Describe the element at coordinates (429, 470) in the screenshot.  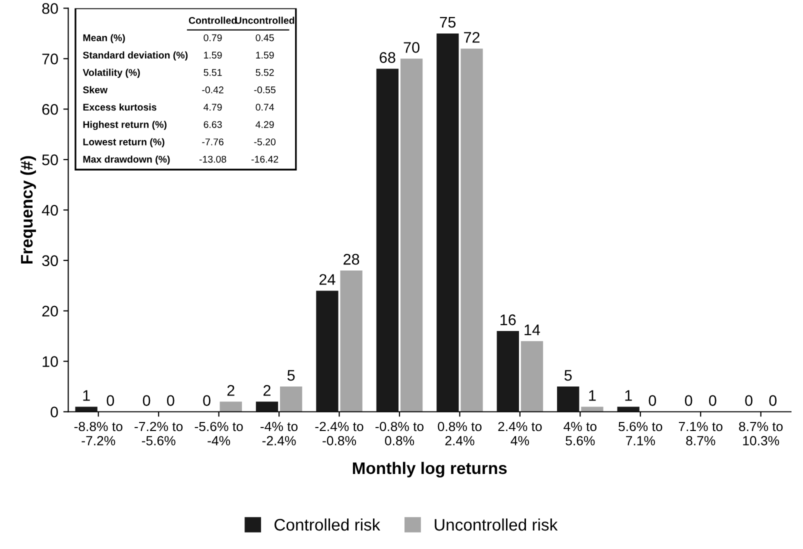
I see `x-axis-title: Monthly log returns` at that location.